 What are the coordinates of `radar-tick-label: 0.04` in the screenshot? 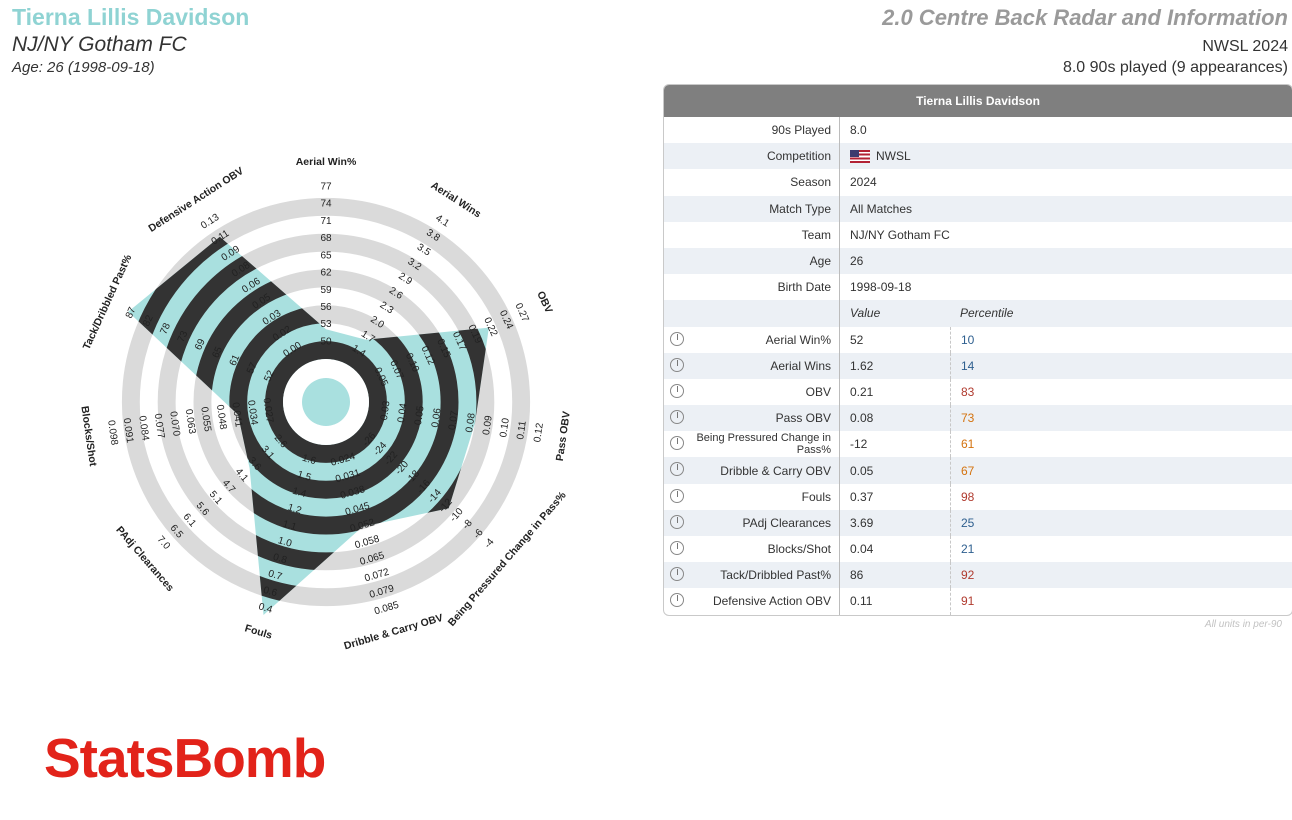 It's located at (403, 412).